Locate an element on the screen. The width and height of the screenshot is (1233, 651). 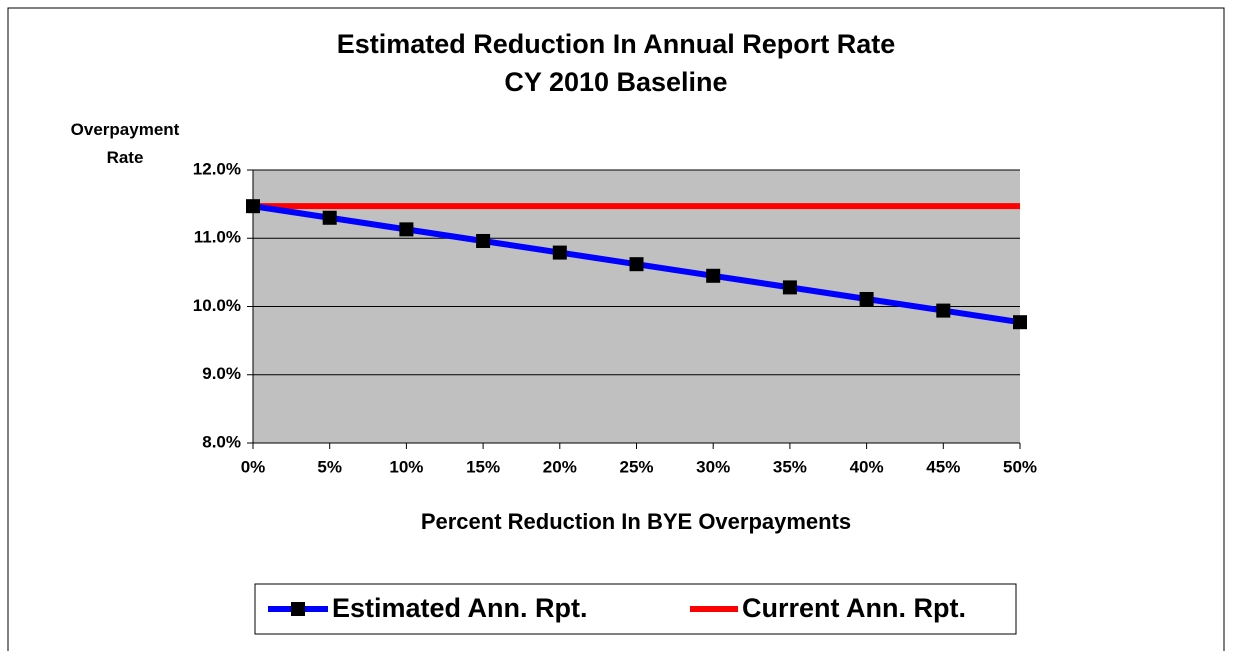
x-tick-label: 10% is located at coordinates (406, 466).